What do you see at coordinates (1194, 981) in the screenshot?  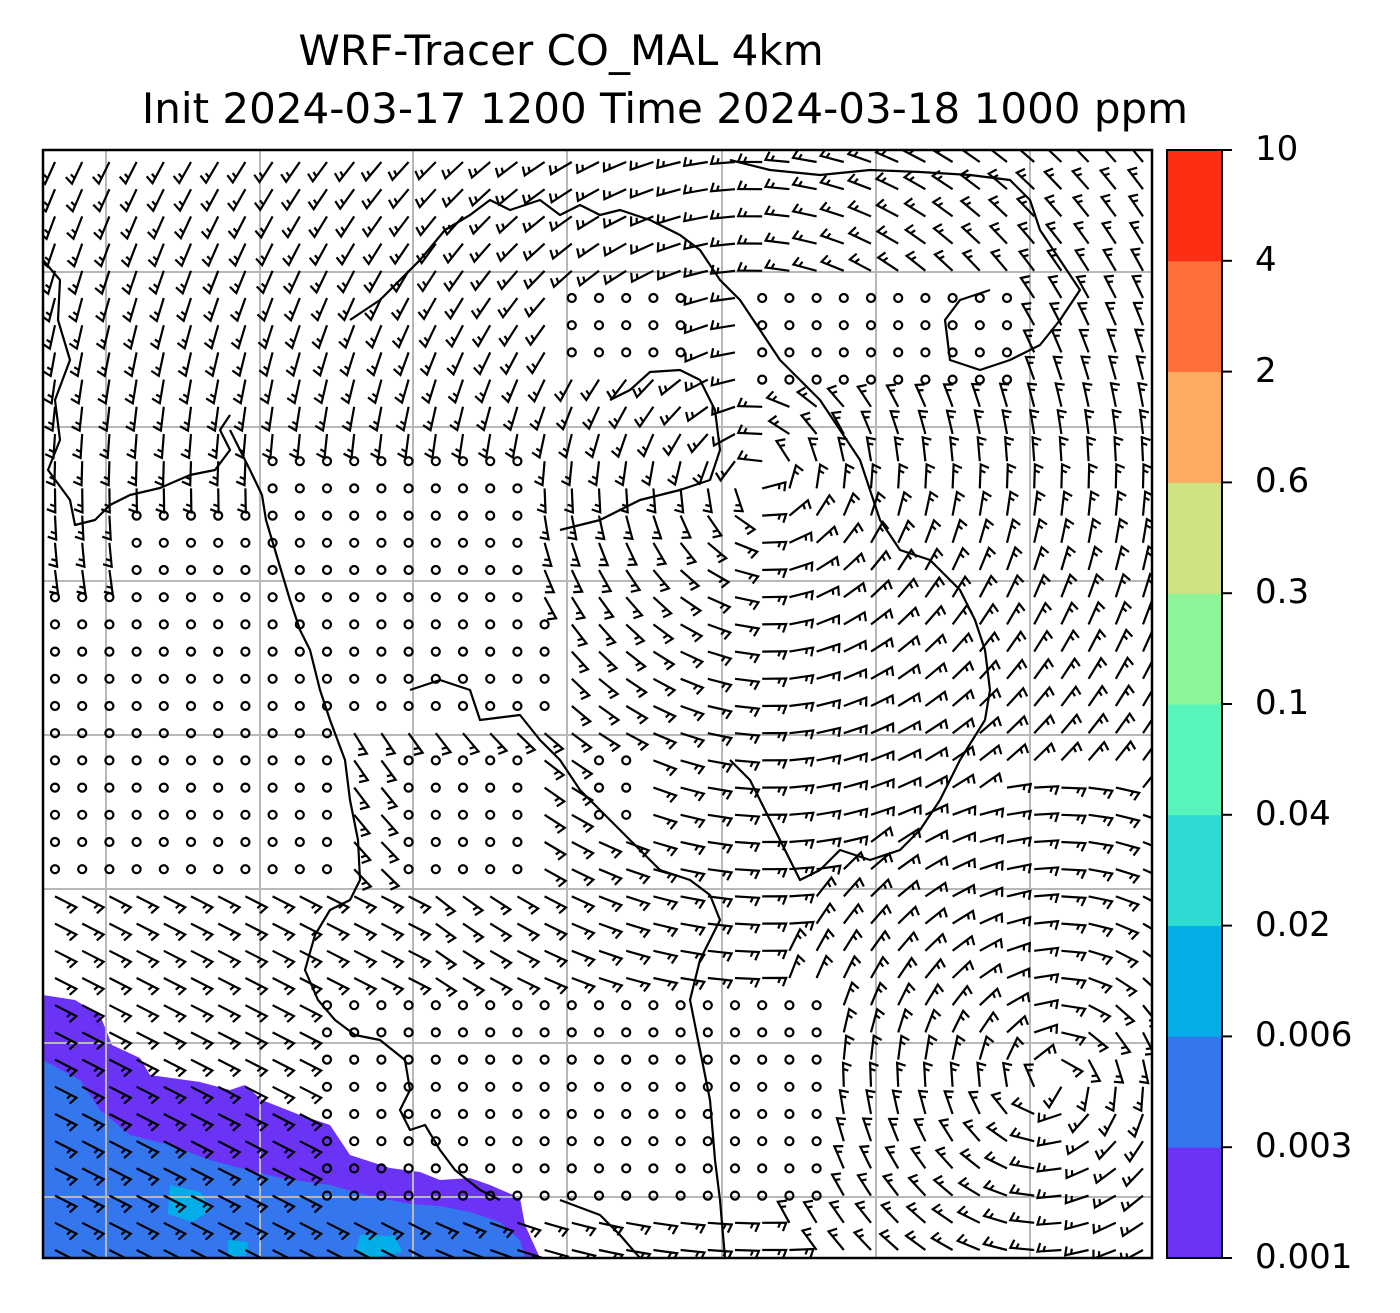 I see `colorbar-segment` at bounding box center [1194, 981].